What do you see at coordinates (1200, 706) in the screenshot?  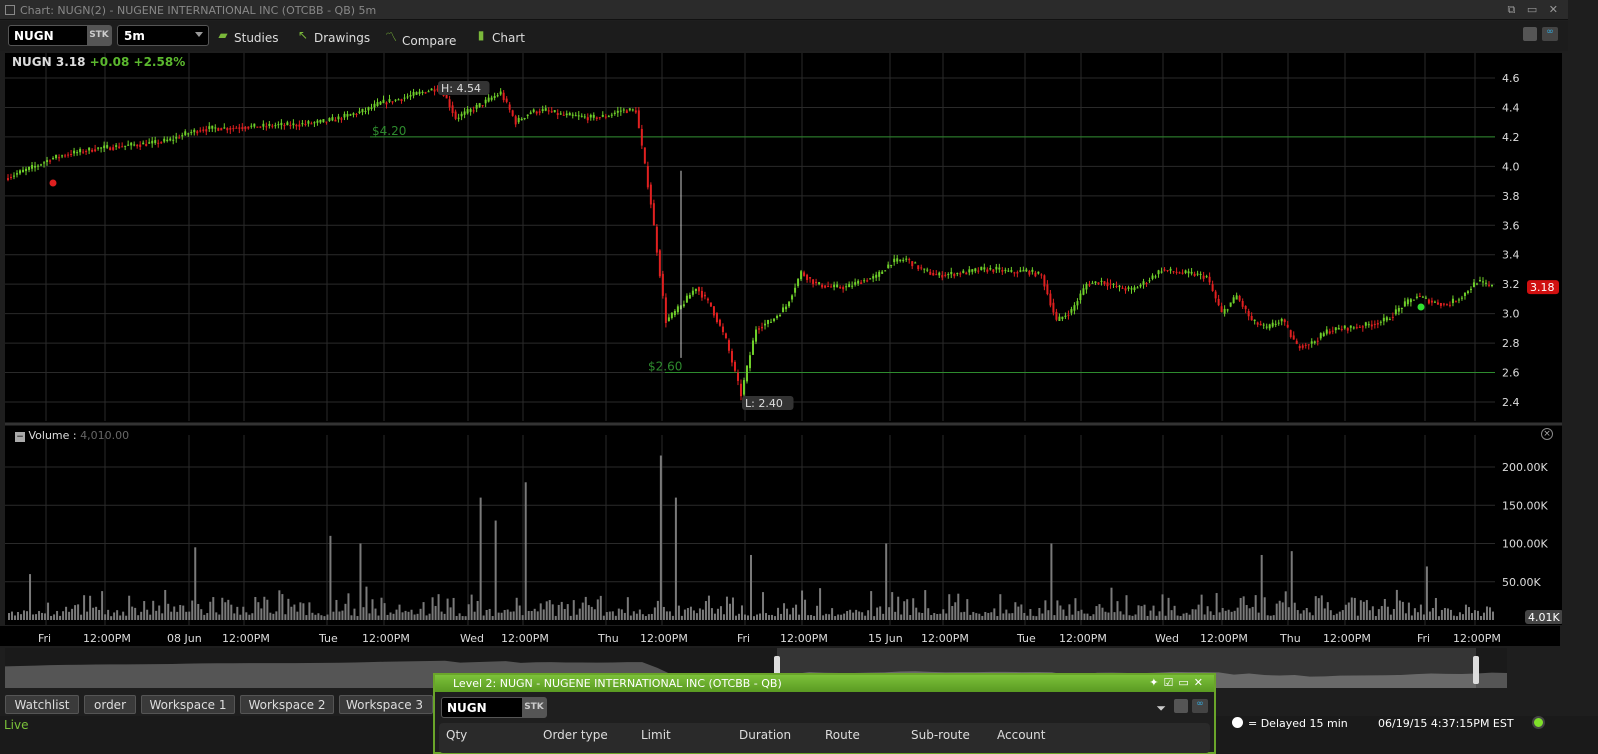 I see `level2-link-icon: ∞` at bounding box center [1200, 706].